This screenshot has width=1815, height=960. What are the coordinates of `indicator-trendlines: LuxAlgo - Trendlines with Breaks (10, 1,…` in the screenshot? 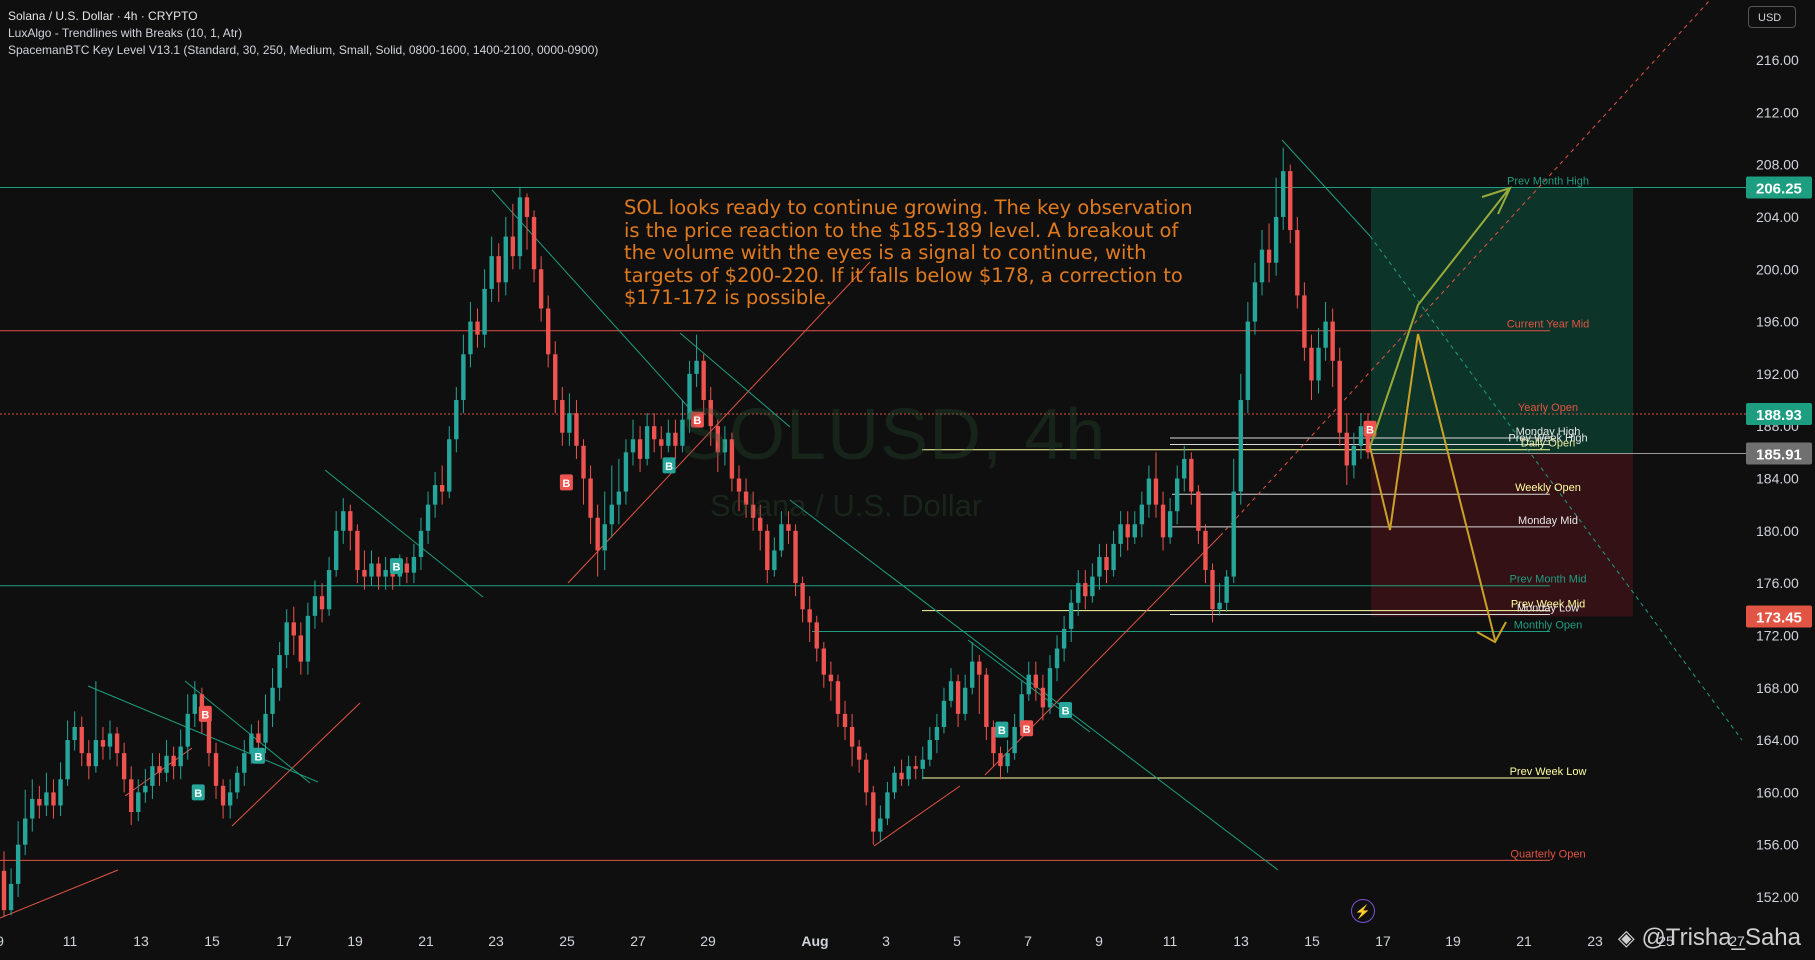 It's located at (125, 33).